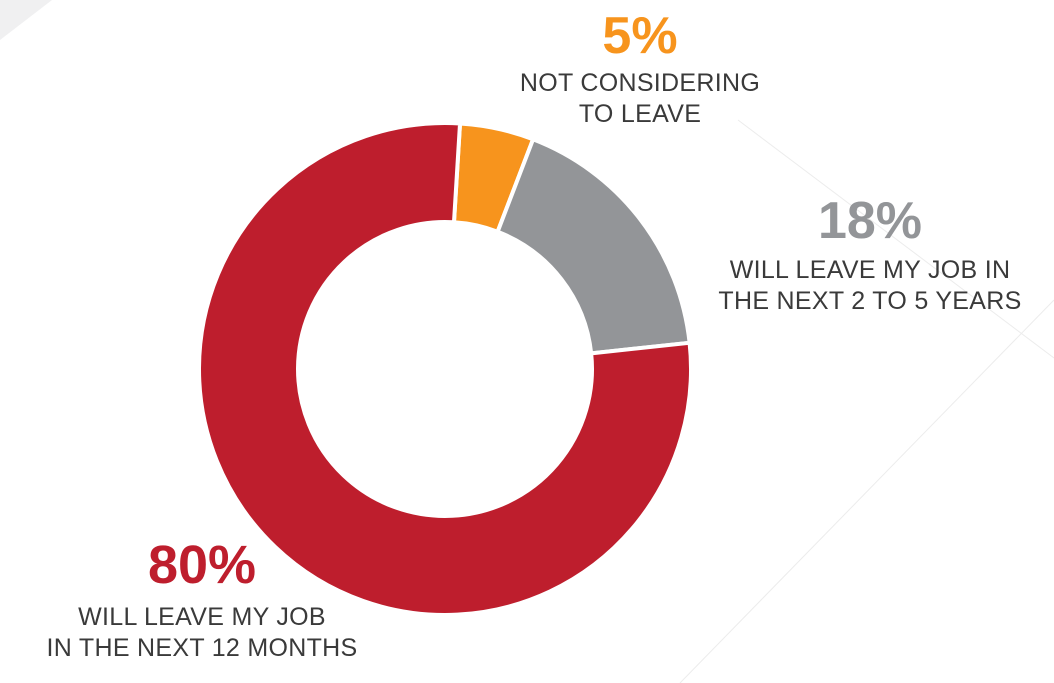  I want to click on slice-label-not-considering: 5% NOT CONSIDERING TO LEAVE, so click(640, 70).